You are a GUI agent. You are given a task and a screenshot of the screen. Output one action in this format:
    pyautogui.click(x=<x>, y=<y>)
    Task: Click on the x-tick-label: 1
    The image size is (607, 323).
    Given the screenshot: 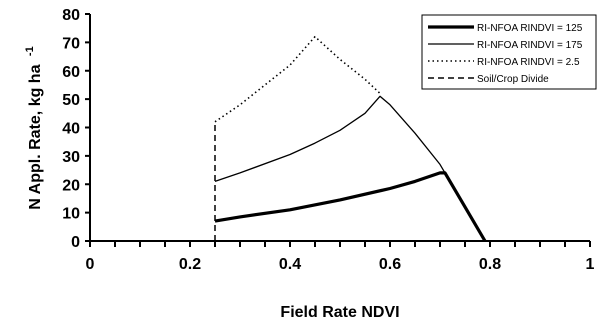 What is the action you would take?
    pyautogui.click(x=590, y=264)
    